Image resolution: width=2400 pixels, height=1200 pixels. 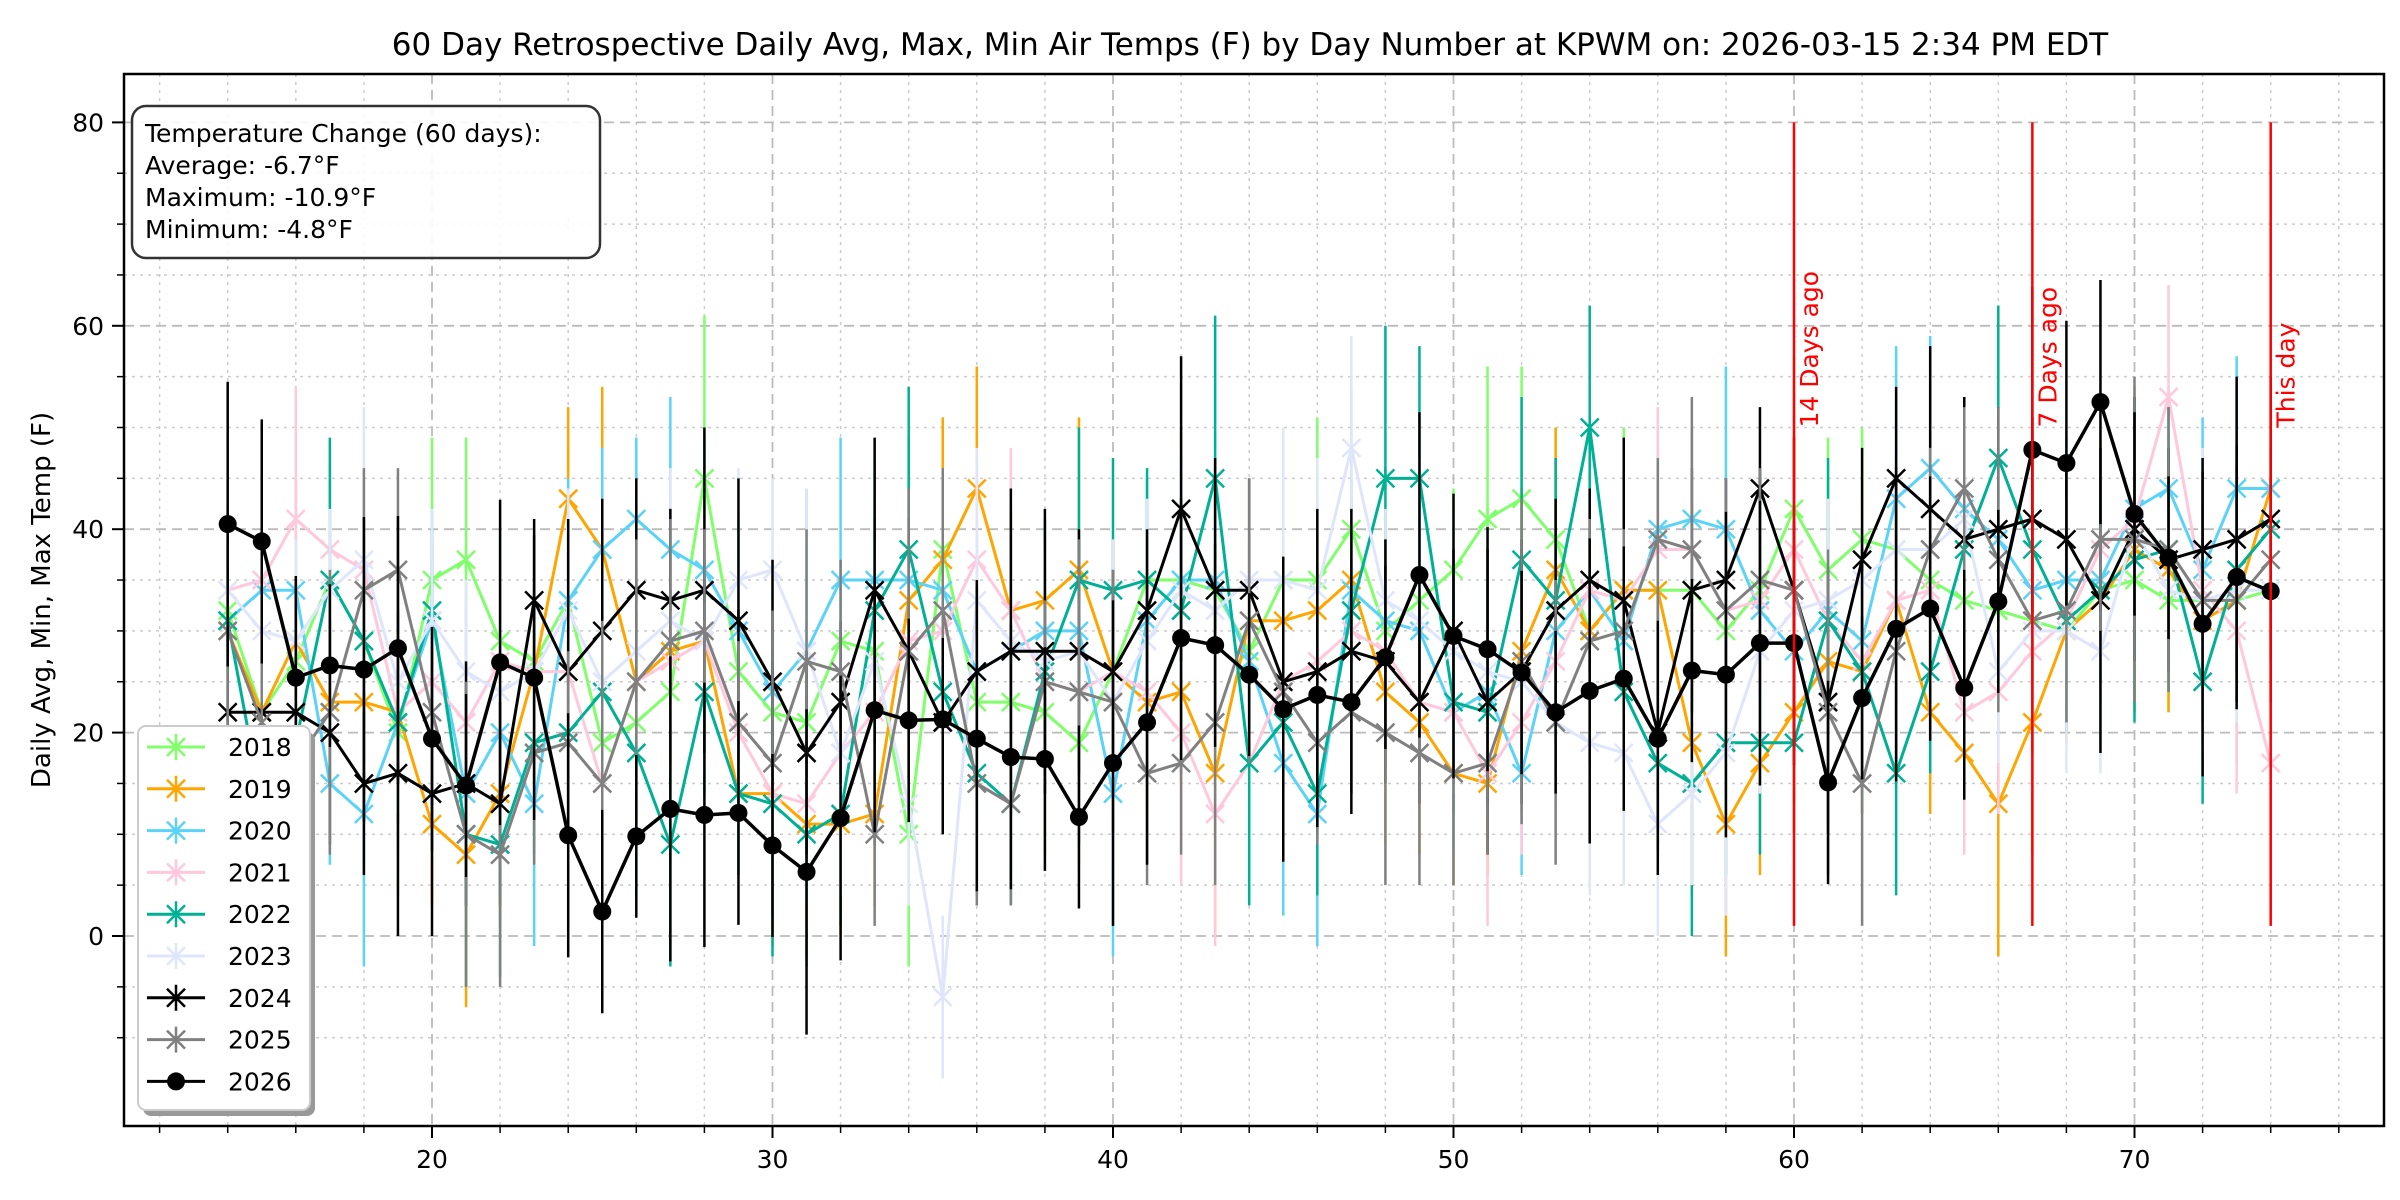 What do you see at coordinates (260, 747) in the screenshot?
I see `legend-label: 2018` at bounding box center [260, 747].